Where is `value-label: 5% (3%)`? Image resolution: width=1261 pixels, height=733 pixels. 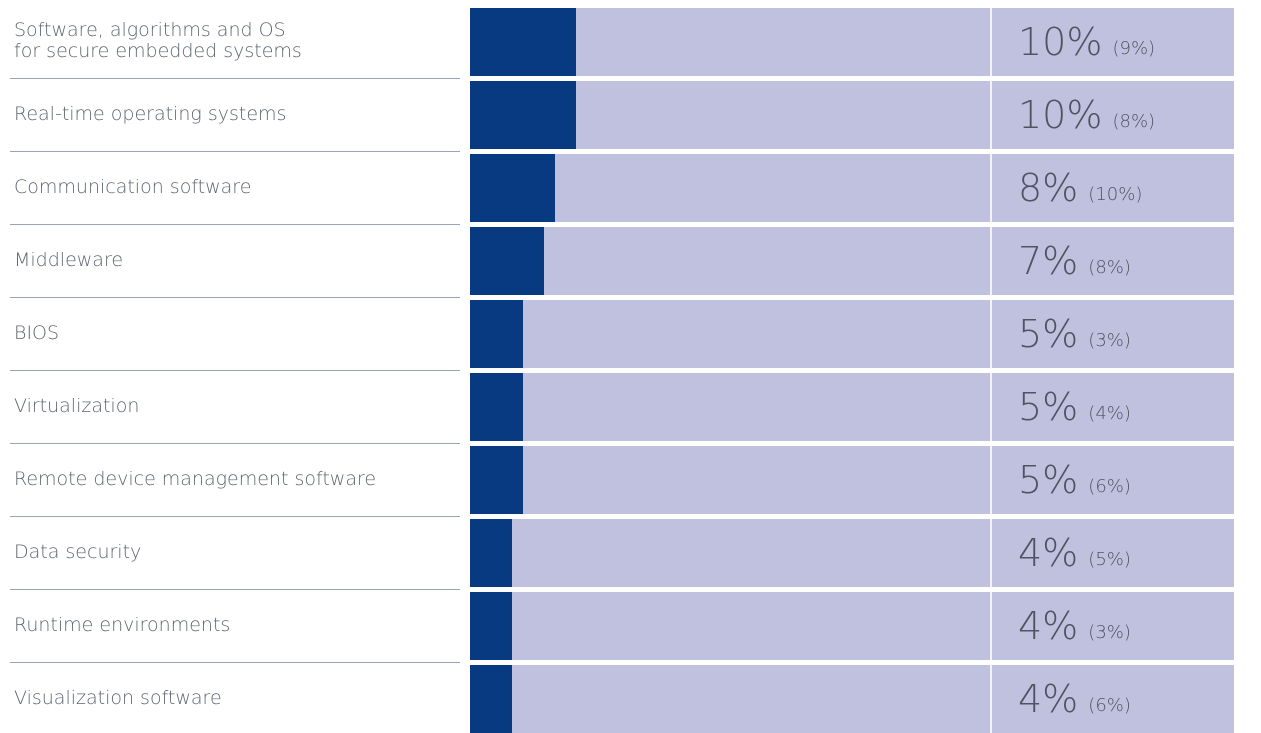
value-label: 5% (3%) is located at coordinates (1074, 334).